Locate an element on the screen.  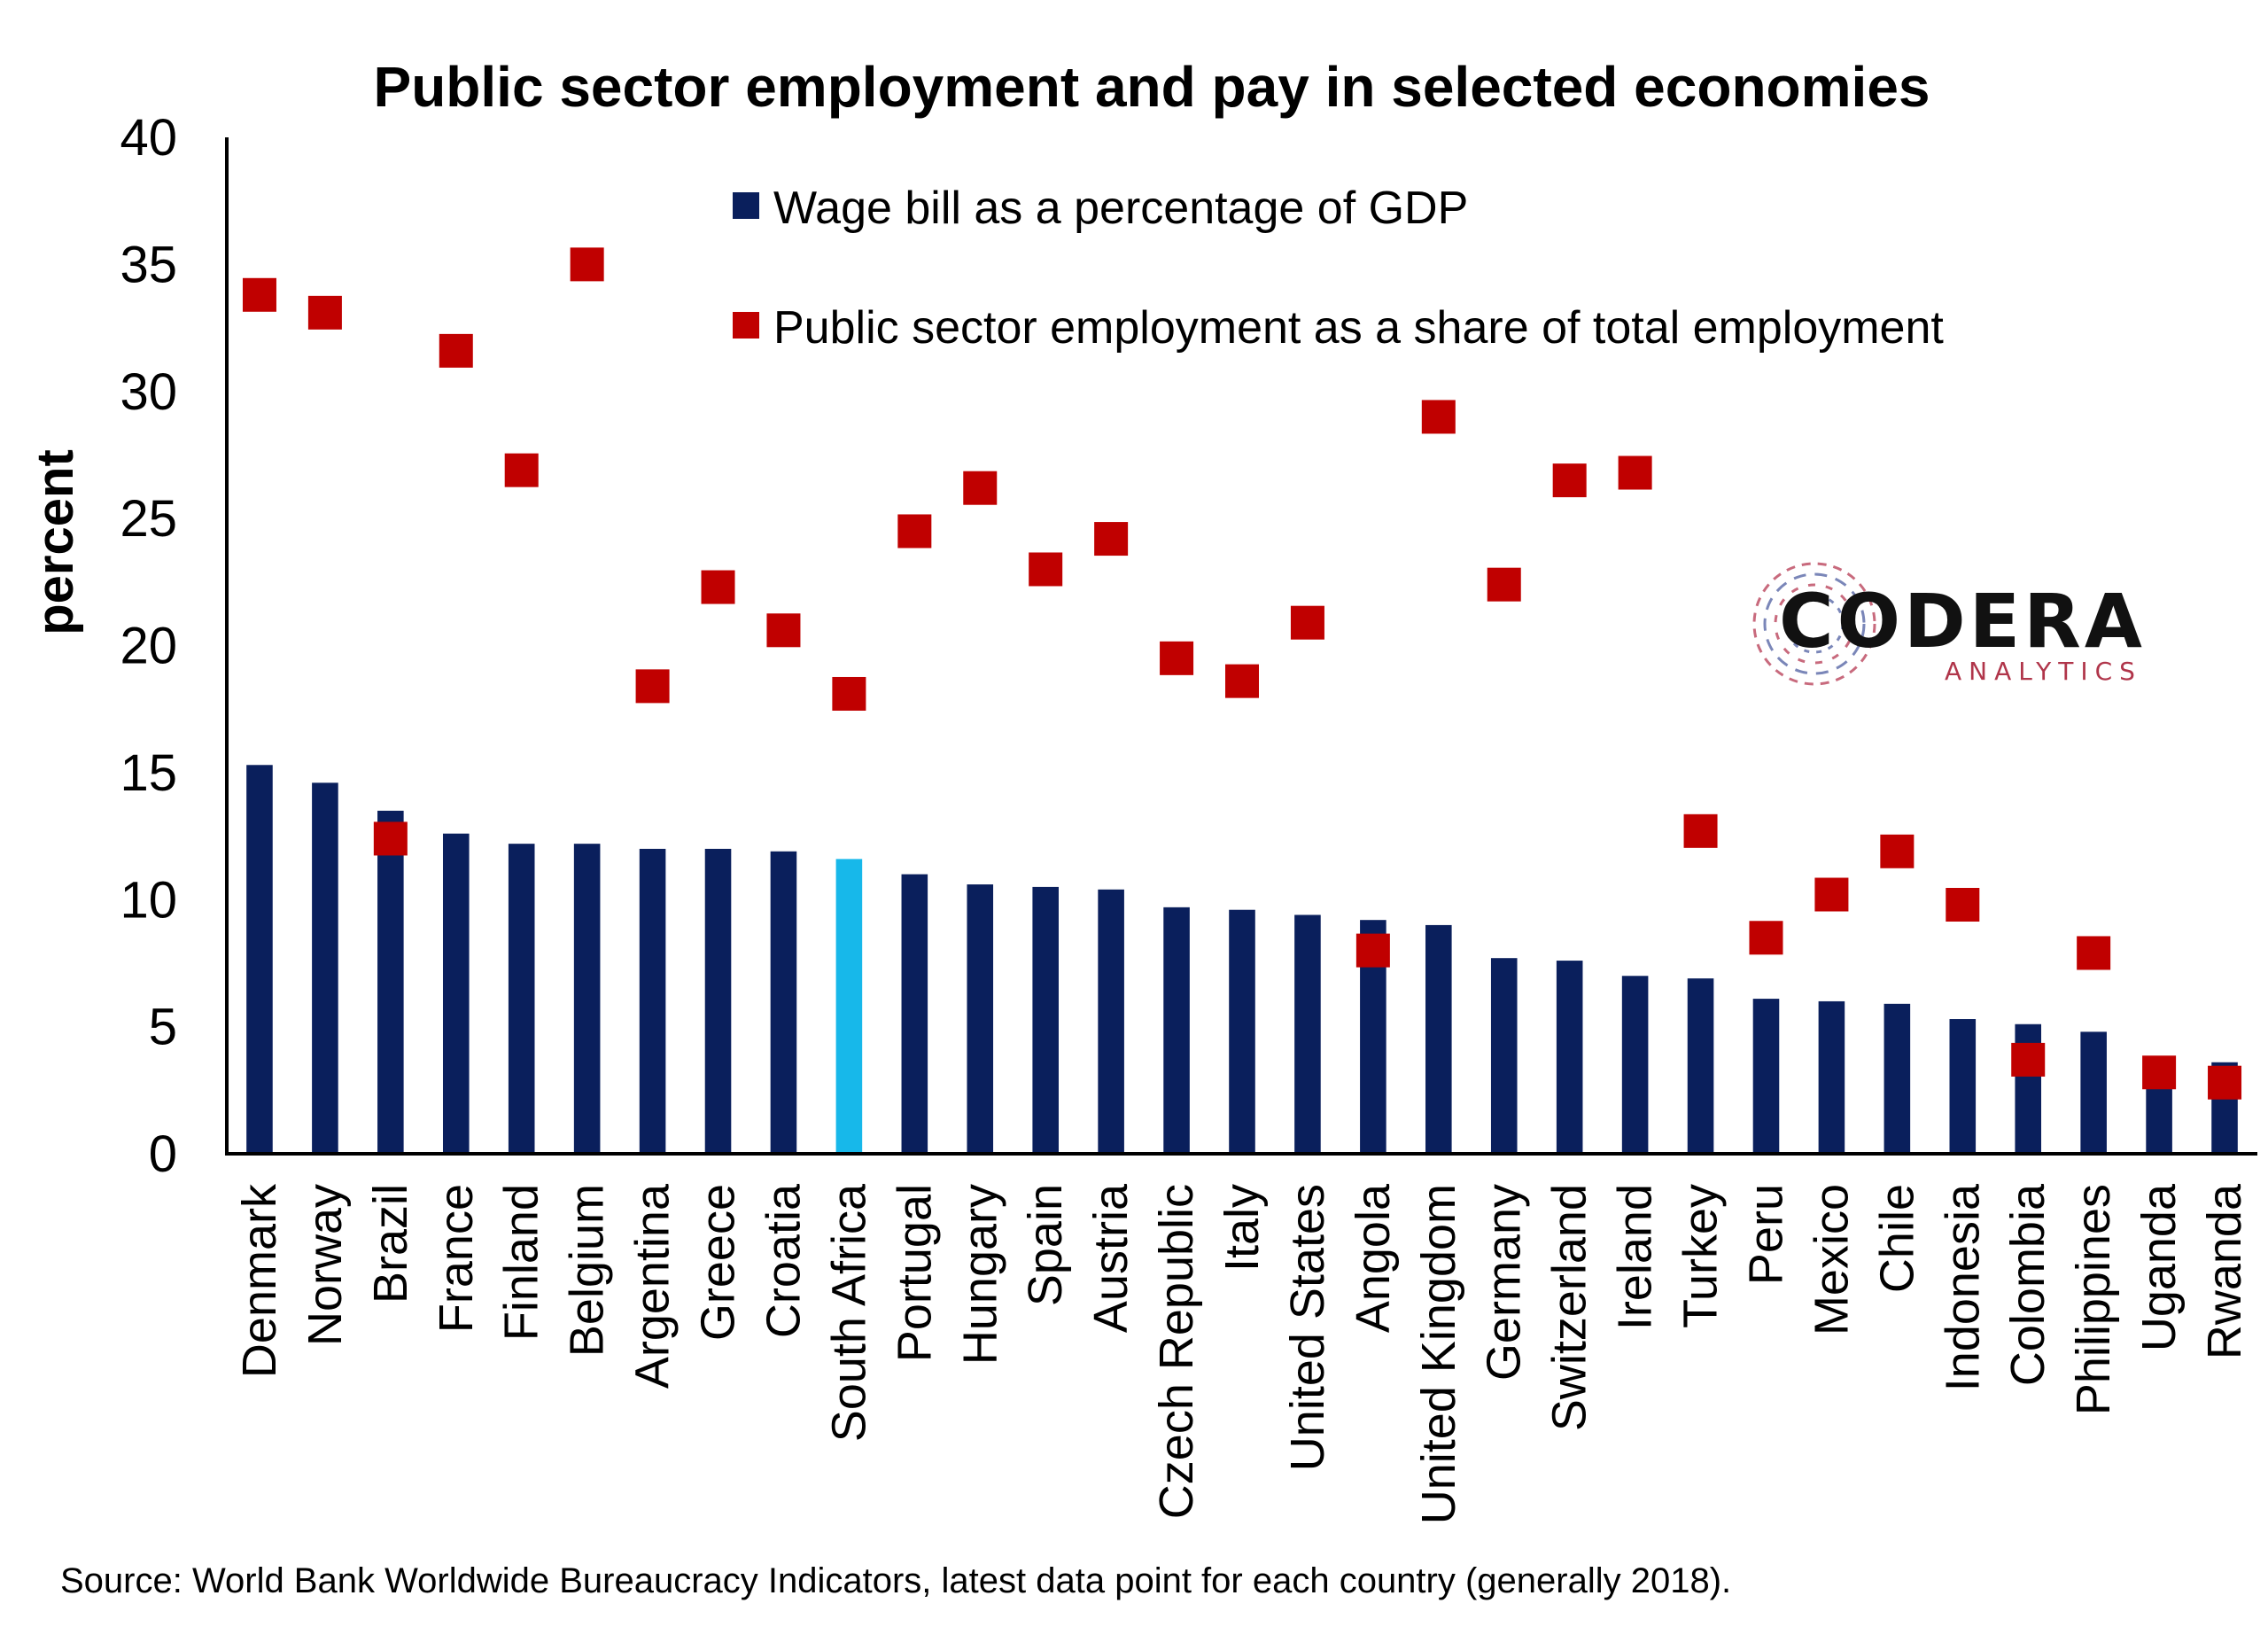
x-tick-label: Denmark is located at coordinates (259, 1280).